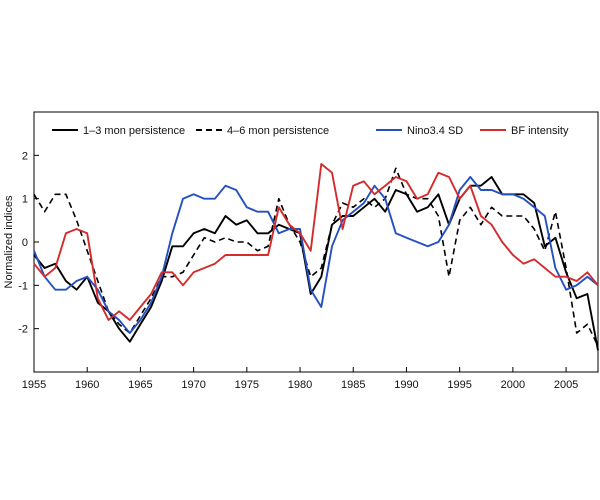  I want to click on y-axis-ticks: -2 -1 0 1 2, so click(28, 243).